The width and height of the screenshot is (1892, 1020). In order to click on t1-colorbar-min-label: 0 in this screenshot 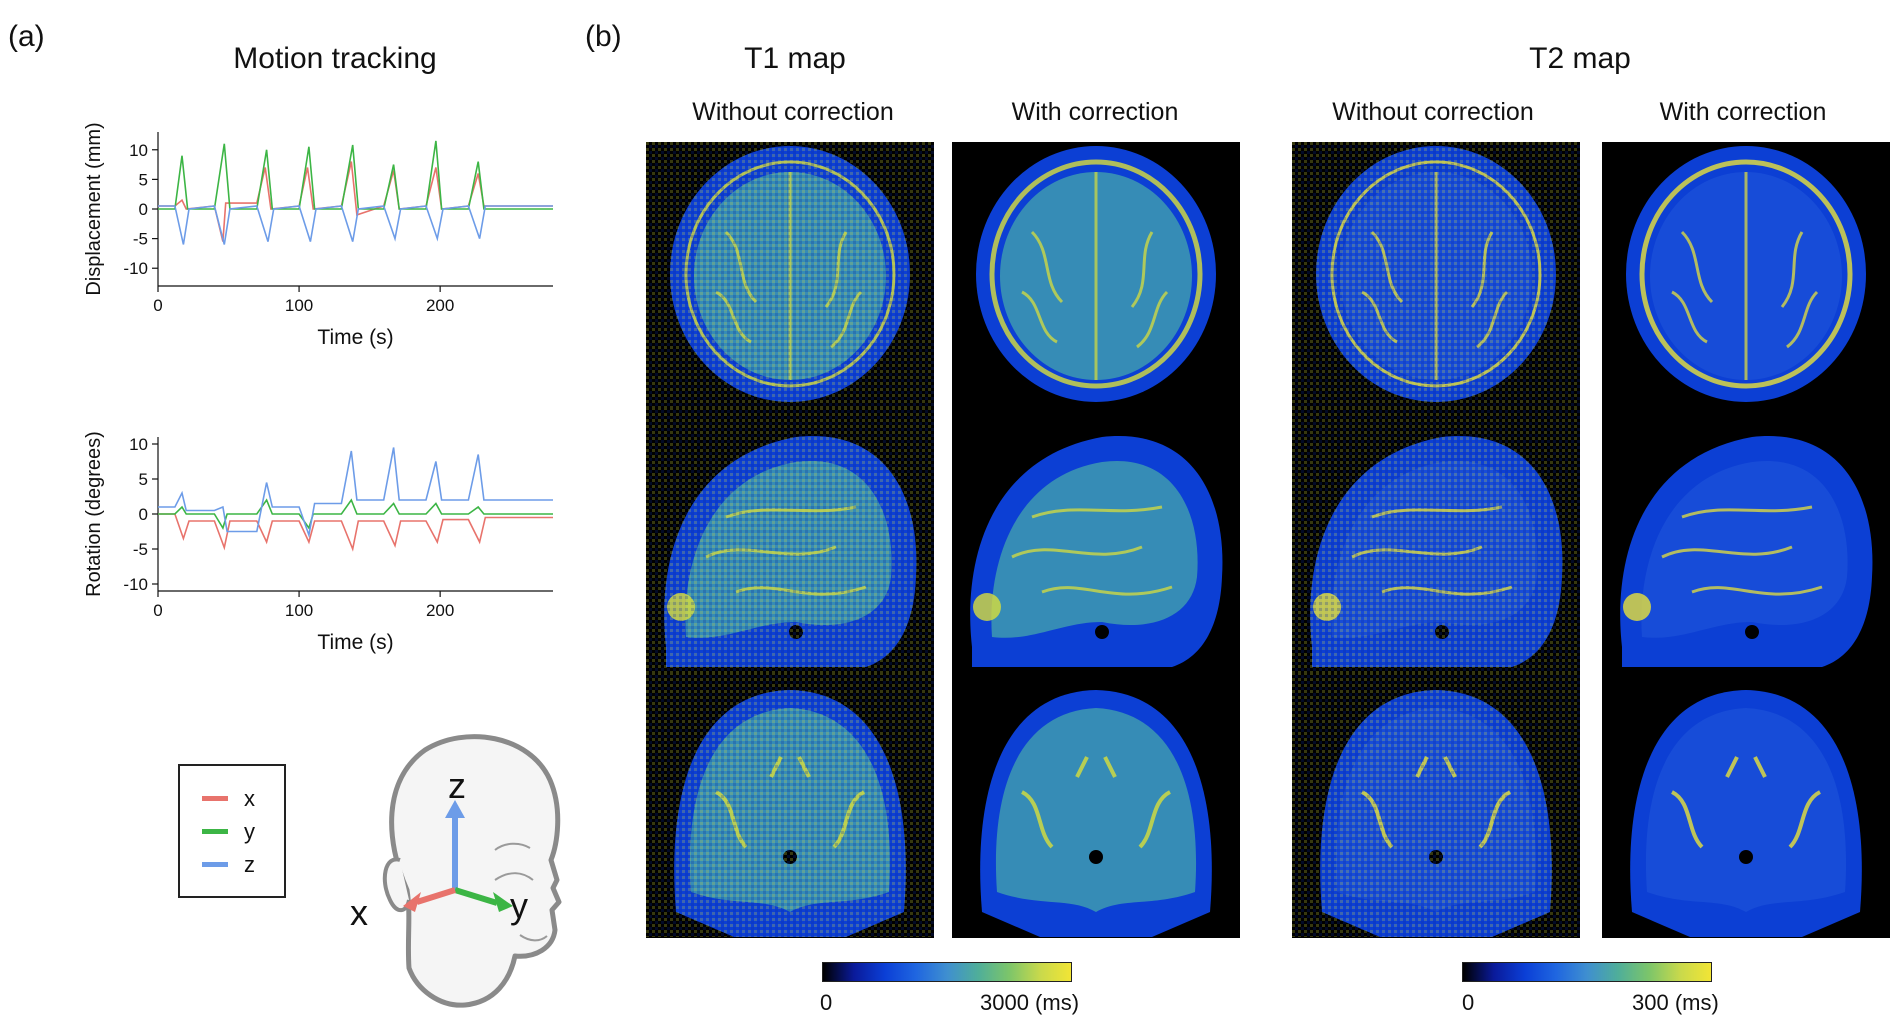, I will do `click(826, 1002)`.